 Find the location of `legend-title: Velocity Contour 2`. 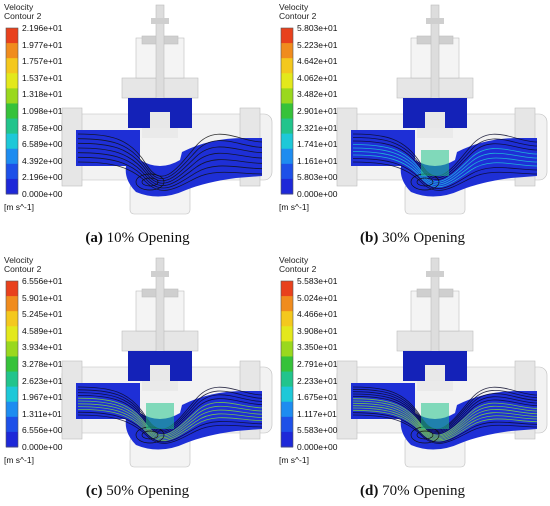

legend-title: Velocity Contour 2 is located at coordinates (22, 12).